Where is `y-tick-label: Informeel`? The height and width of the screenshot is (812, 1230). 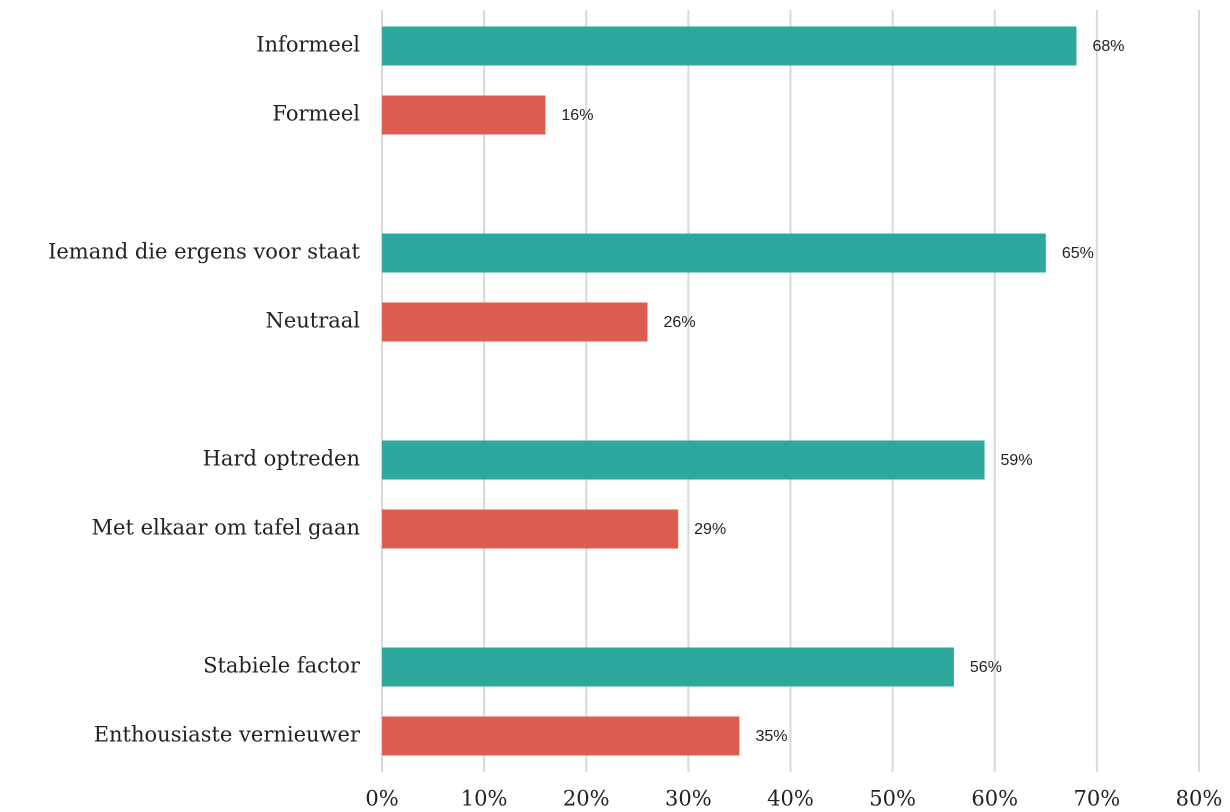
y-tick-label: Informeel is located at coordinates (308, 45).